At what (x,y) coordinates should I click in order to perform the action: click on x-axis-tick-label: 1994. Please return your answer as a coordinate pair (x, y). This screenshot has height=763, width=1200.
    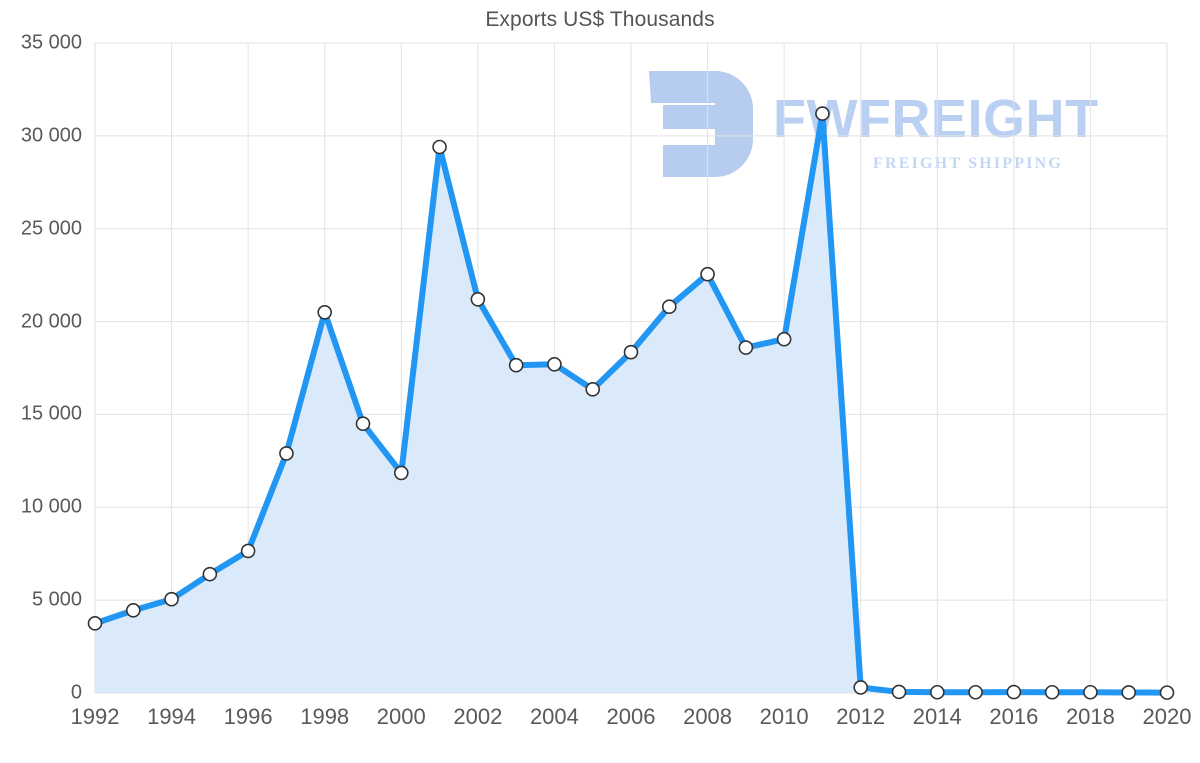
    Looking at the image, I should click on (172, 716).